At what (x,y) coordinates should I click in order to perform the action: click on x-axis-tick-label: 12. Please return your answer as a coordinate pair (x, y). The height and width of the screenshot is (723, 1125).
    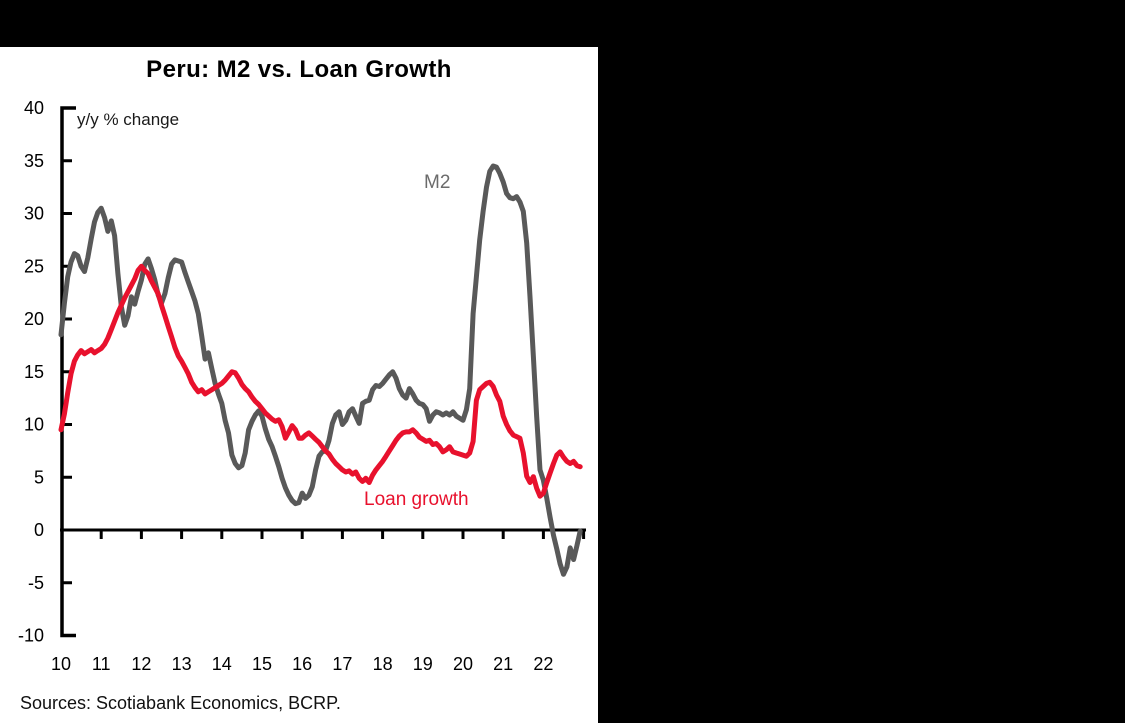
    Looking at the image, I should click on (141, 664).